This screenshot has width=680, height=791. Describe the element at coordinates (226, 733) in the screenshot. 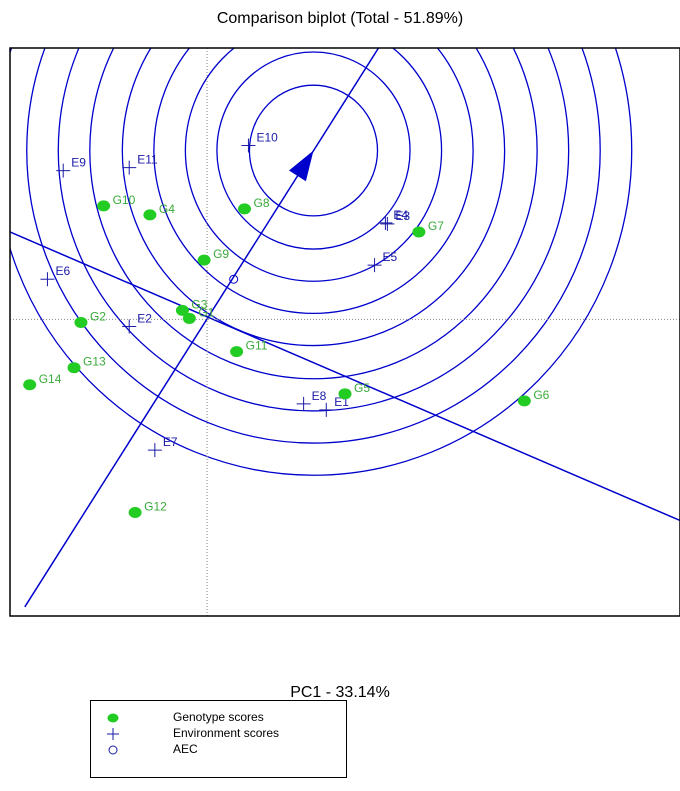

I see `legend-label: Environment scores` at that location.